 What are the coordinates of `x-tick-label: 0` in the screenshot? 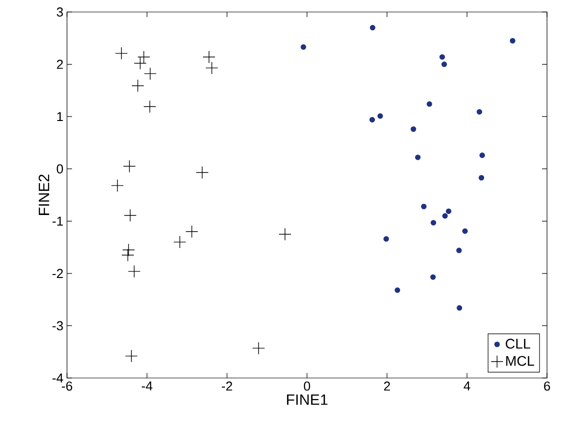 It's located at (307, 386).